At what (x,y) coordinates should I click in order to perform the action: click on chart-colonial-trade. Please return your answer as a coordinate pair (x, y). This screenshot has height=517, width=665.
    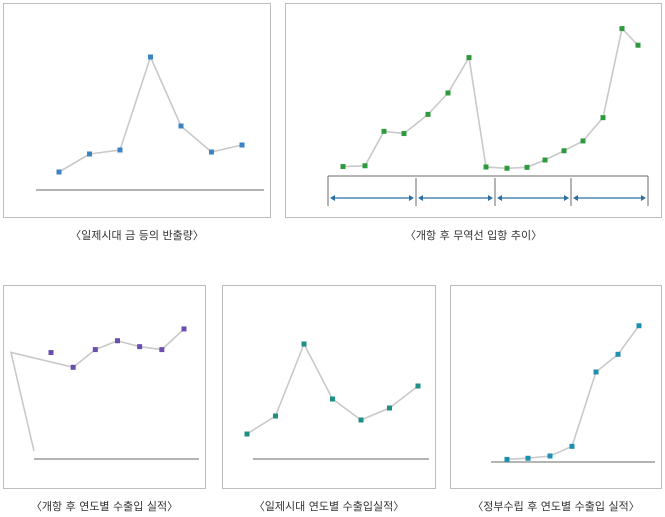
    Looking at the image, I should click on (336, 400).